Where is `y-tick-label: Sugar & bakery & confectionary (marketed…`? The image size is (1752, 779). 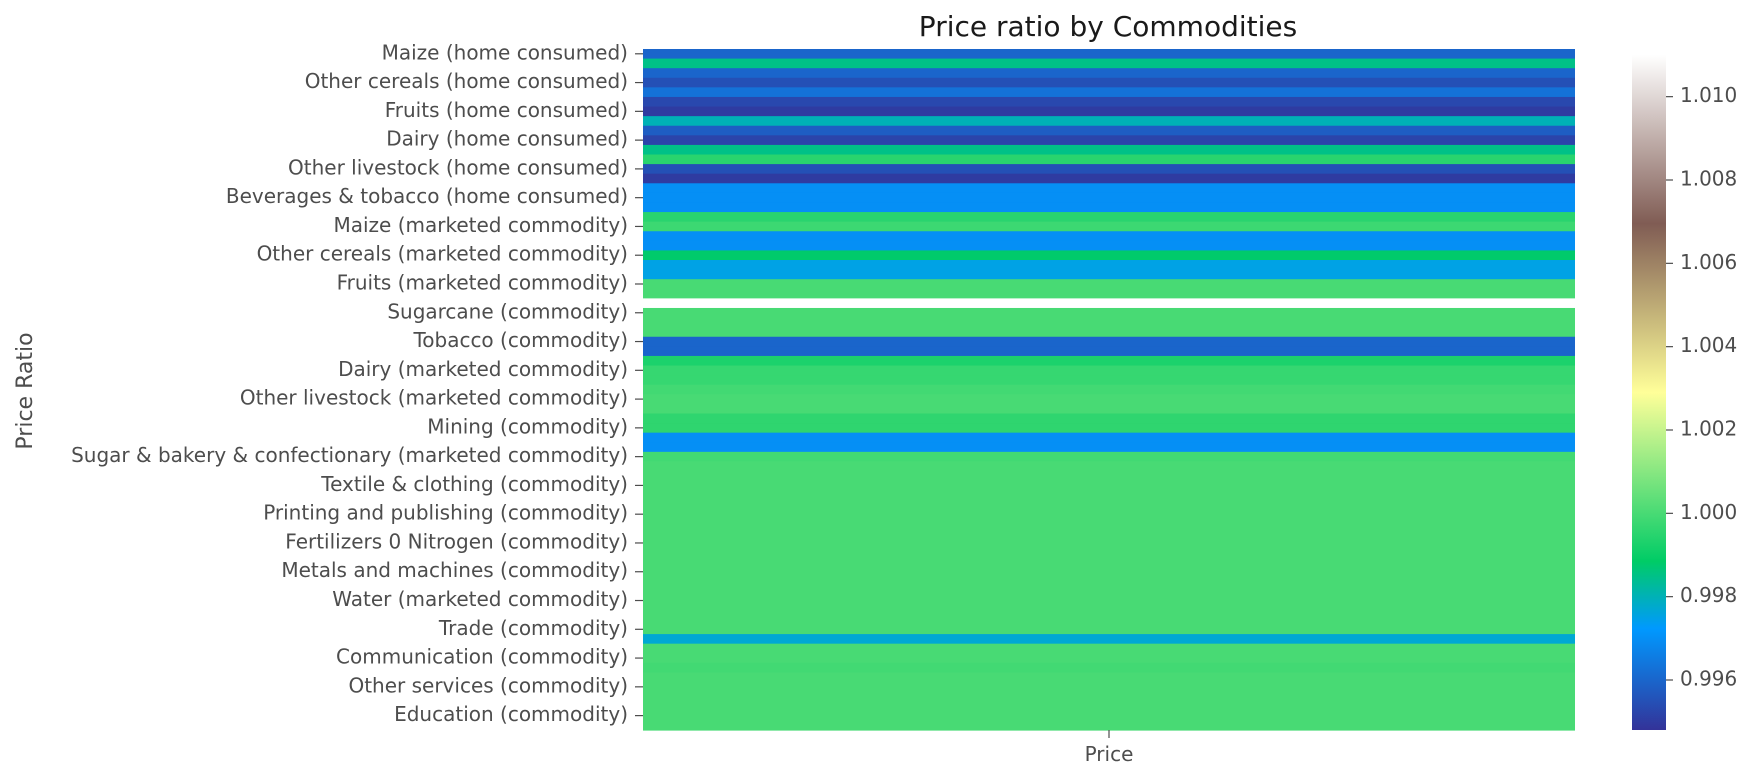
y-tick-label: Sugar & bakery & confectionary (marketed… is located at coordinates (349, 455).